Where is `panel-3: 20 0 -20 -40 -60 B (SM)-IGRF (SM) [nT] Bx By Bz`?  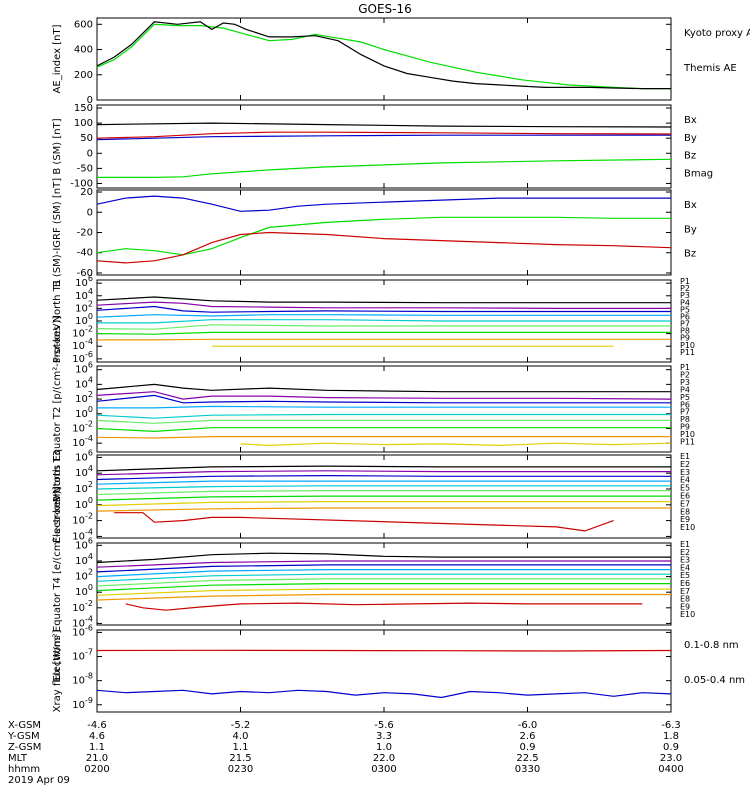
panel-3: 20 0 -20 -40 -60 B (SM)-IGRF (SM) [nT] Bx By Bz is located at coordinates (374, 232).